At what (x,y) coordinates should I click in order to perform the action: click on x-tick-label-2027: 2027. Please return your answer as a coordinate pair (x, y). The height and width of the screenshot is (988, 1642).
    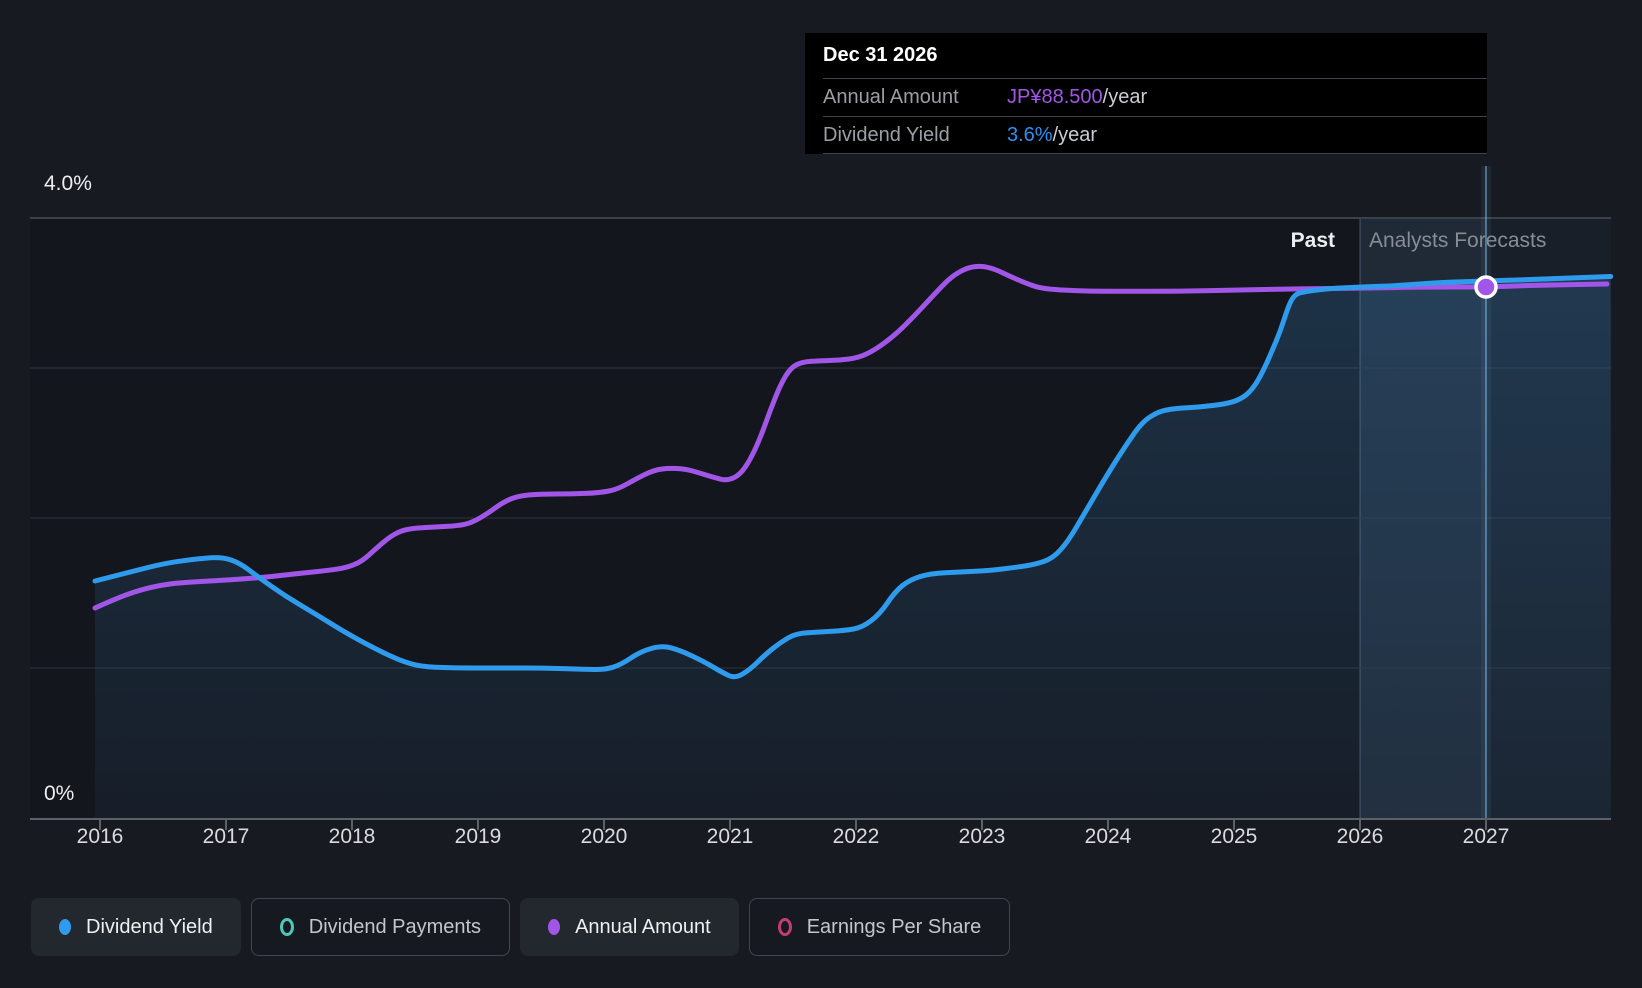
    Looking at the image, I should click on (1486, 836).